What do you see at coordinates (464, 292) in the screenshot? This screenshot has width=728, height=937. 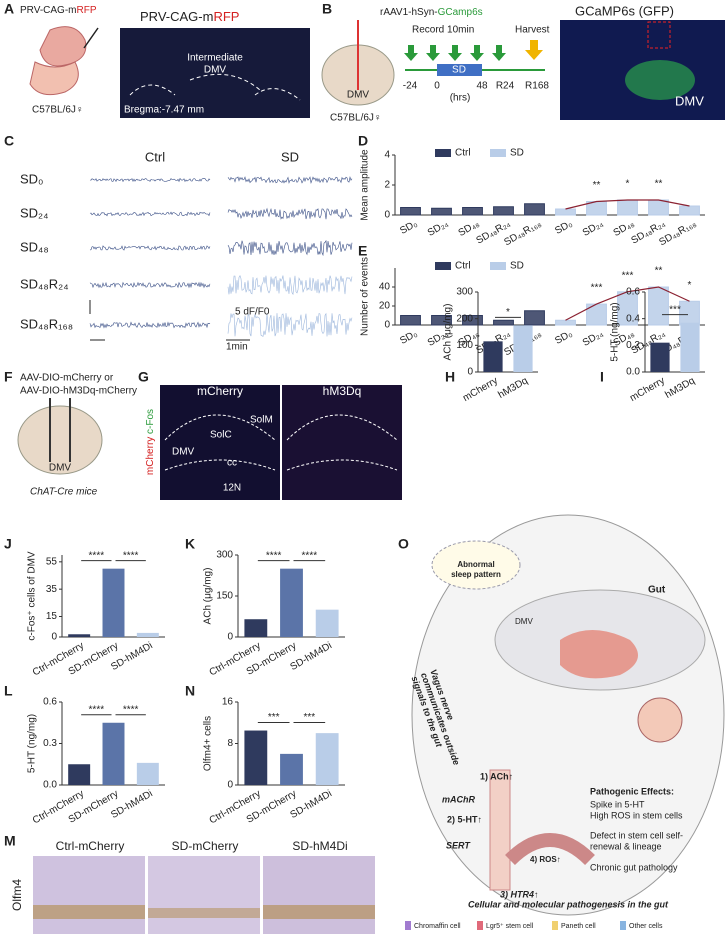 I see `y-tick-label: 300` at bounding box center [464, 292].